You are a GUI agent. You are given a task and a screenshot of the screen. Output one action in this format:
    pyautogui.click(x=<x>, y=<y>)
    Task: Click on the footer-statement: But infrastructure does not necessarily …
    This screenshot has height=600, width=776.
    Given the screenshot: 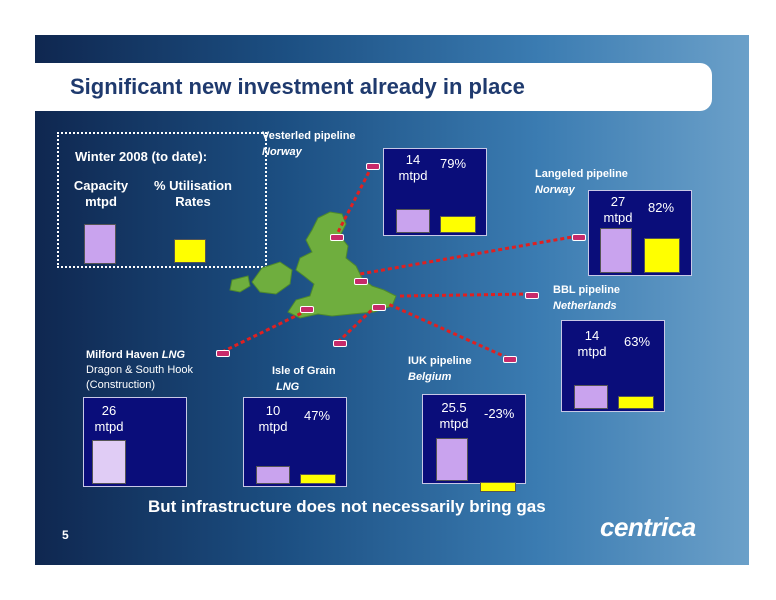 What is the action you would take?
    pyautogui.click(x=347, y=506)
    